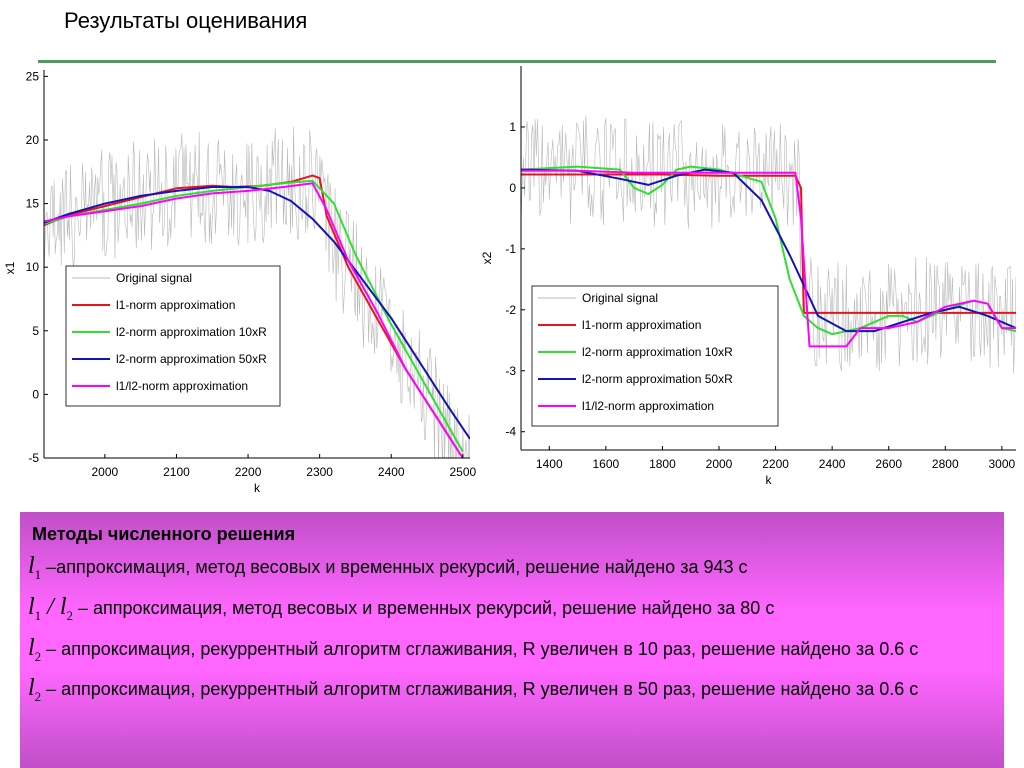  I want to click on x-tick-label: 3000, so click(1002, 464).